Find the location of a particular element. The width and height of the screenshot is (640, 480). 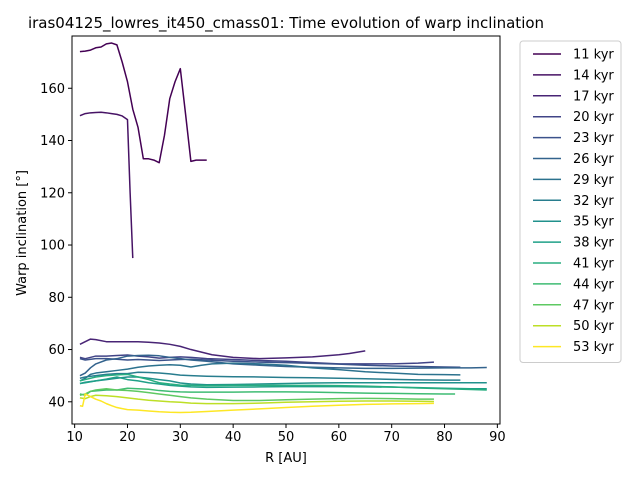

x-tick-label: 70 is located at coordinates (391, 437).